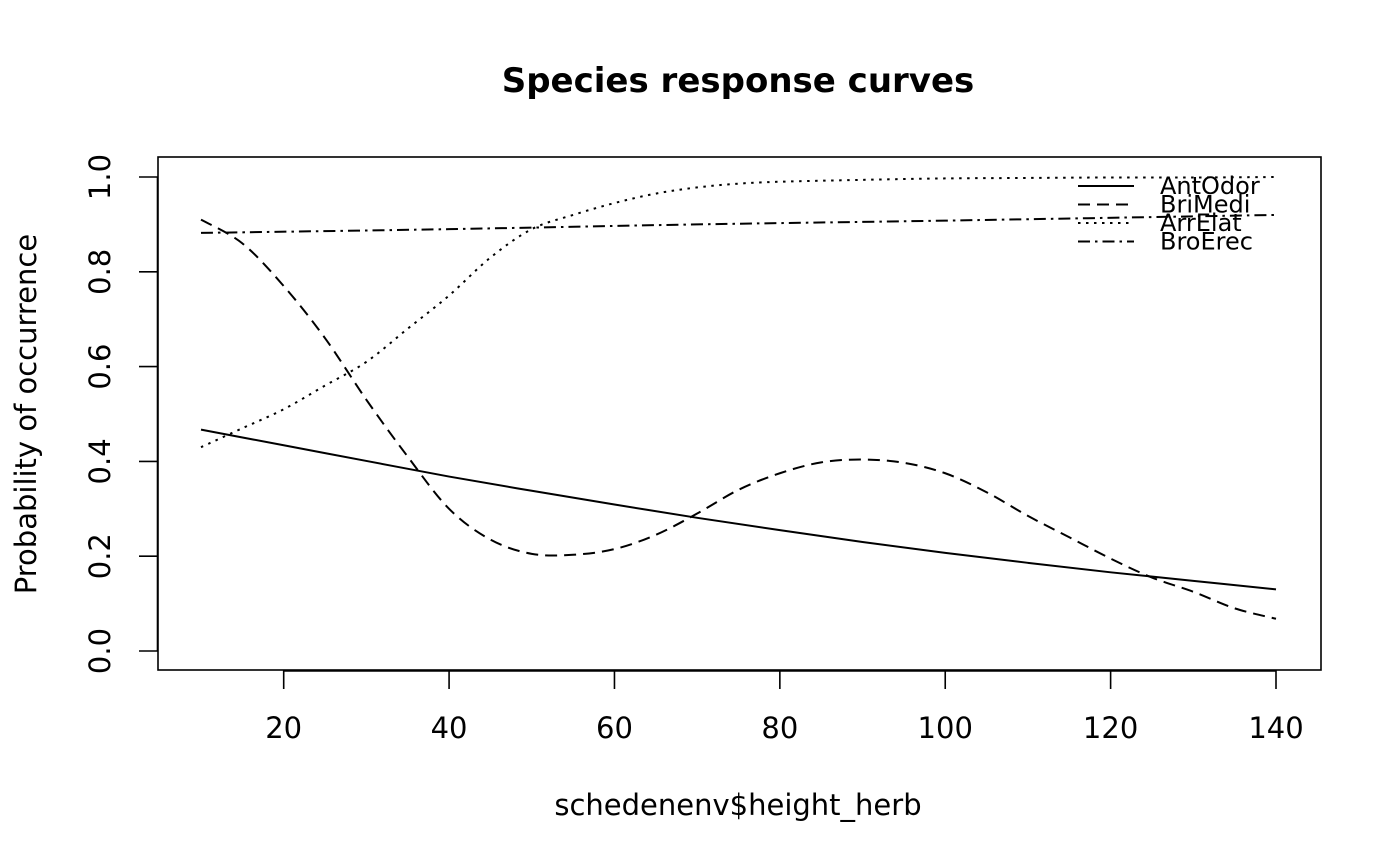  Describe the element at coordinates (738, 81) in the screenshot. I see `chart-title: Species response curves` at that location.